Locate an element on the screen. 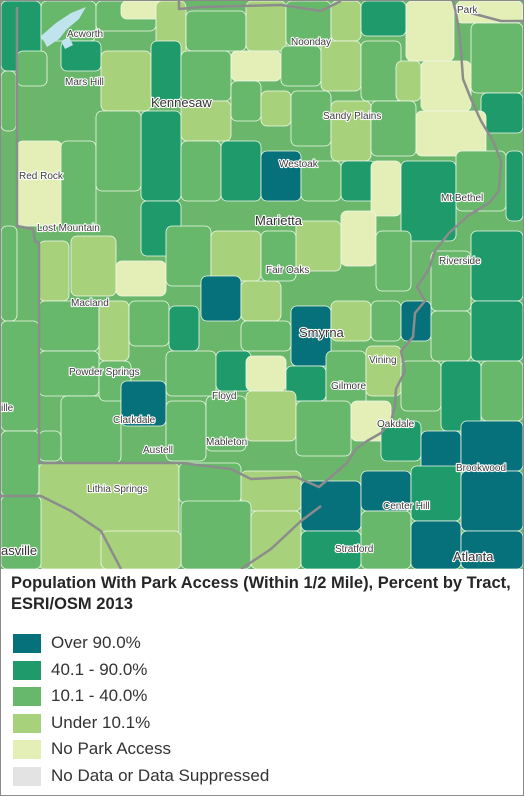  place-label: Oakdale is located at coordinates (396, 424).